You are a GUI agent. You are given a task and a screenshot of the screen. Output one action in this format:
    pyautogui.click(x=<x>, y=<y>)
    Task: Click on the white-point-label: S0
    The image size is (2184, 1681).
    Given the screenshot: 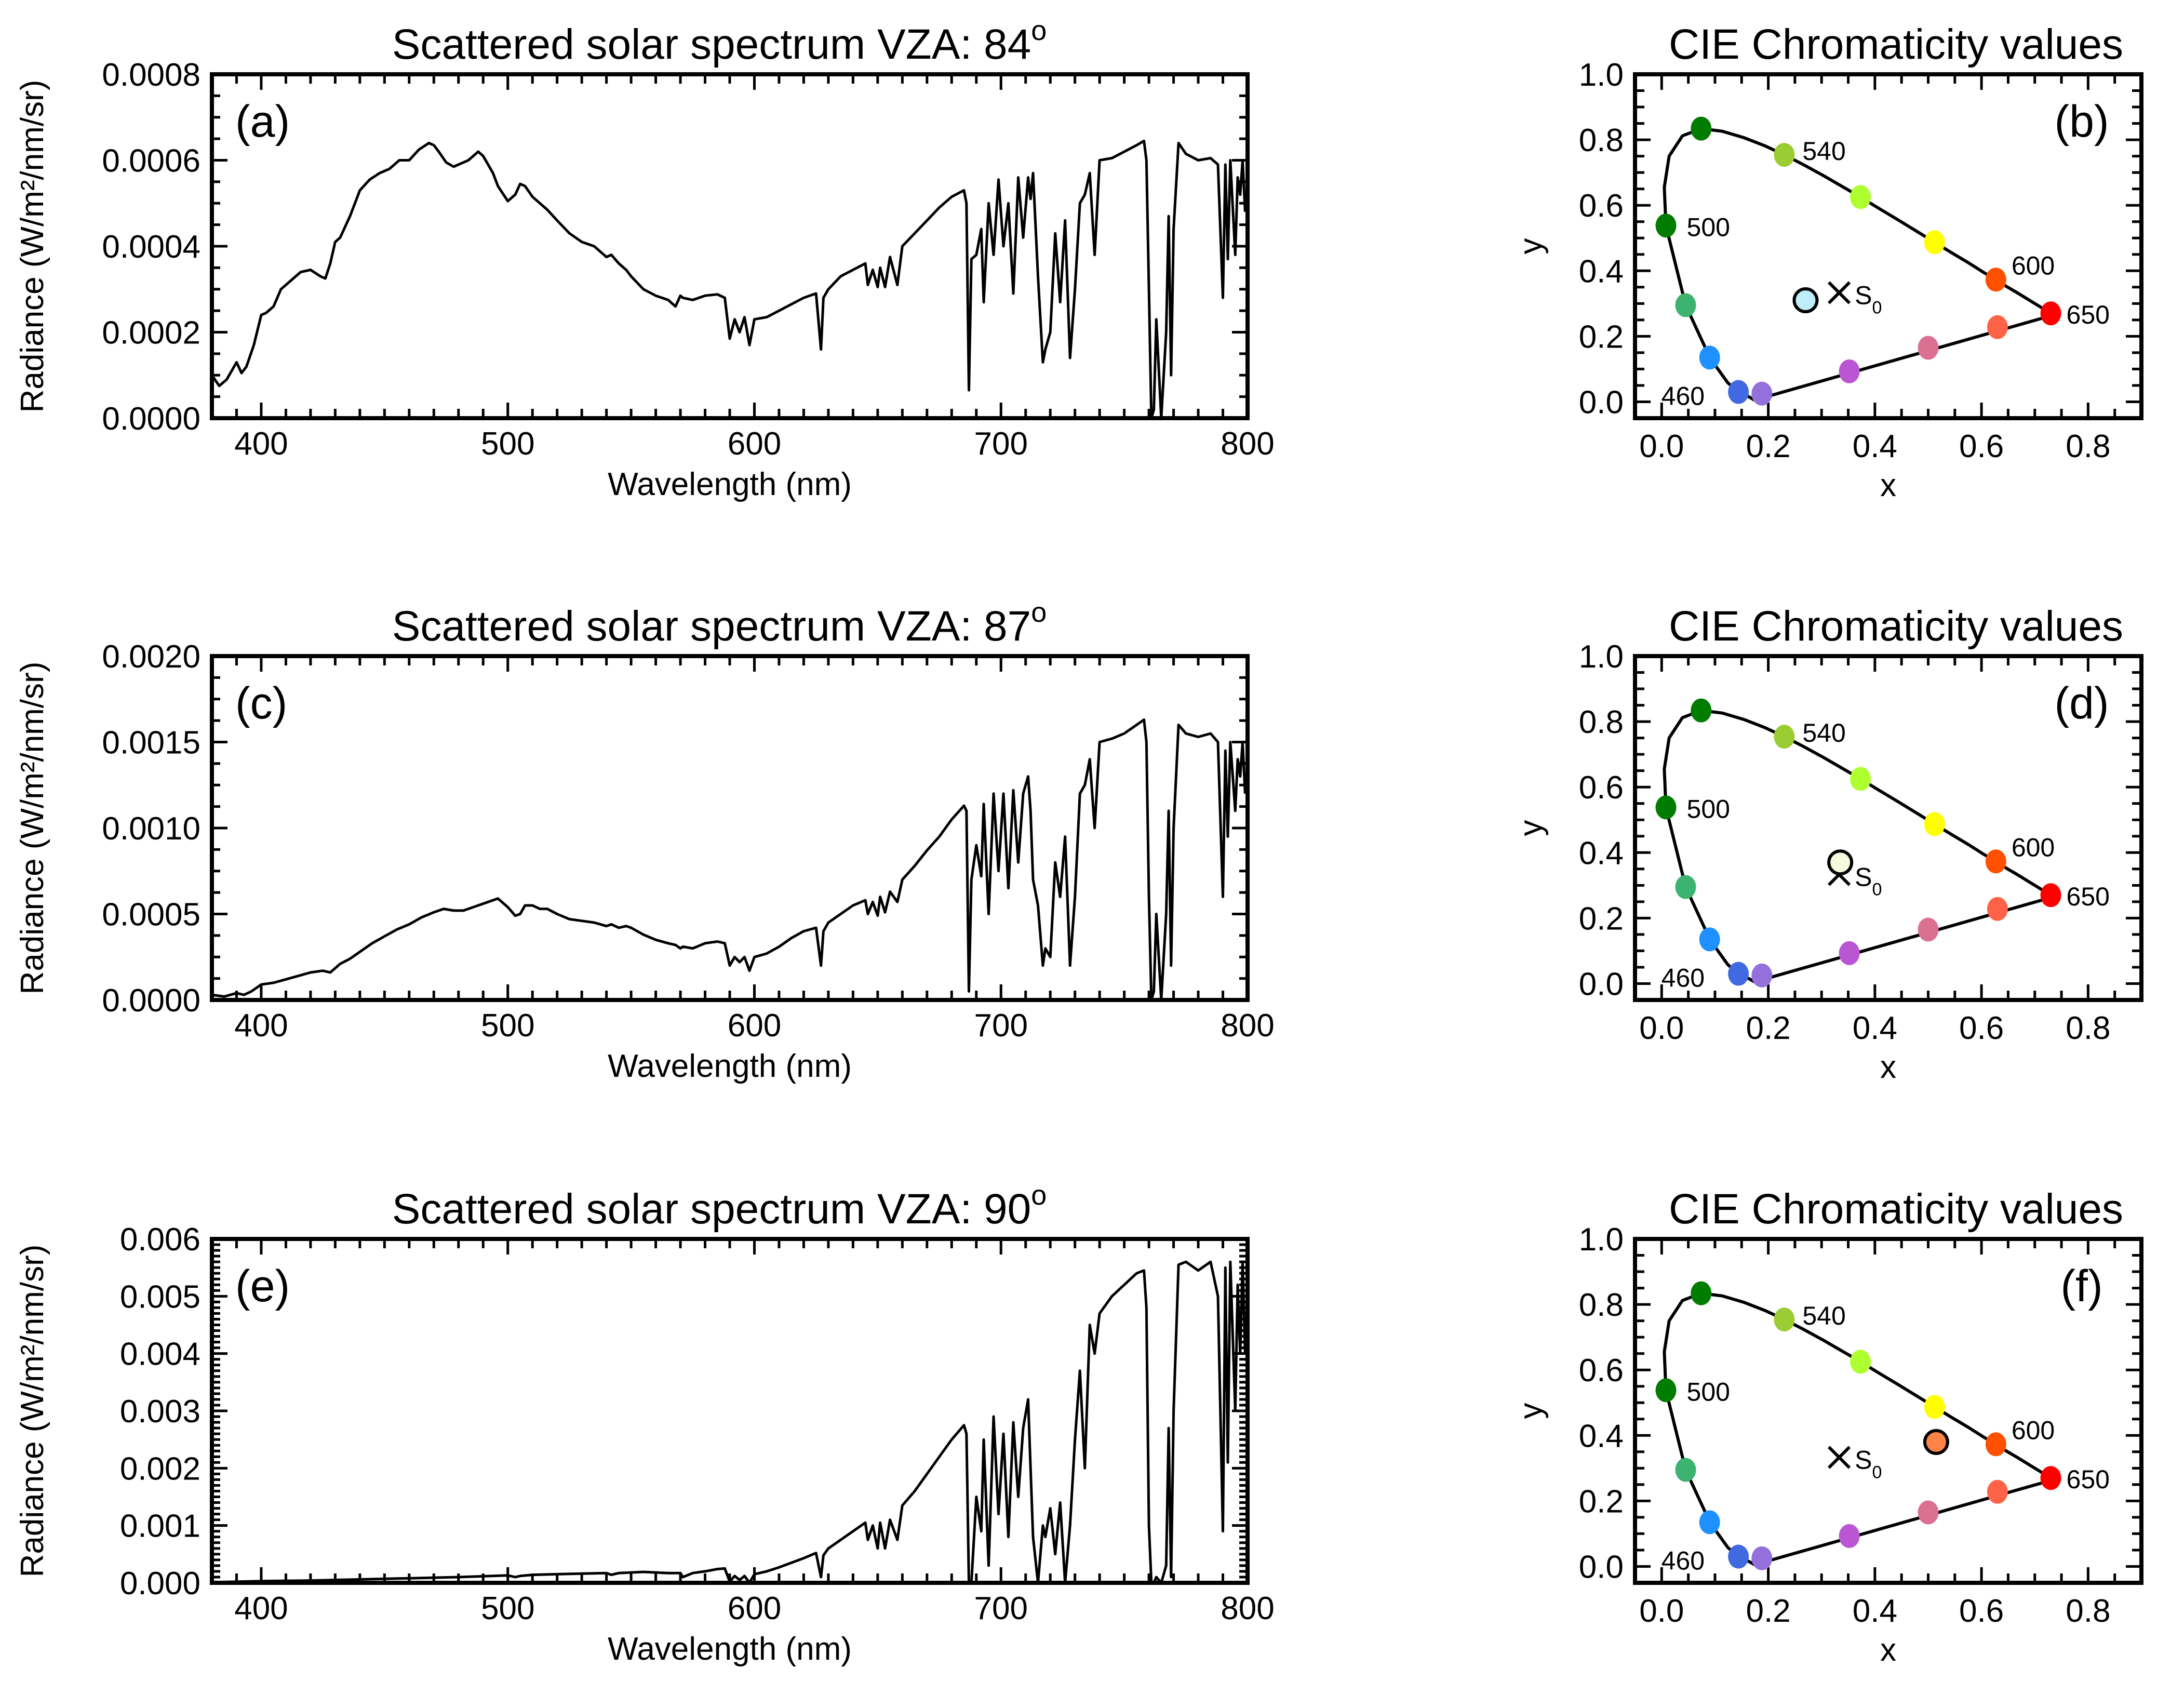 What is the action you would take?
    pyautogui.click(x=1868, y=299)
    